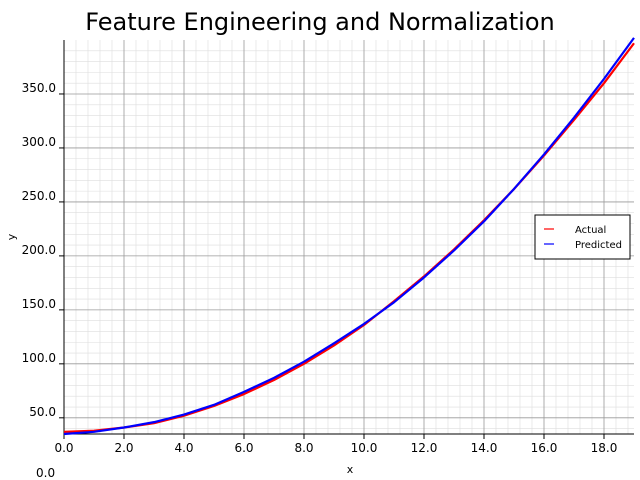 This screenshot has width=640, height=480. I want to click on chart-title: Feature Engineering and Normalization, so click(320, 22).